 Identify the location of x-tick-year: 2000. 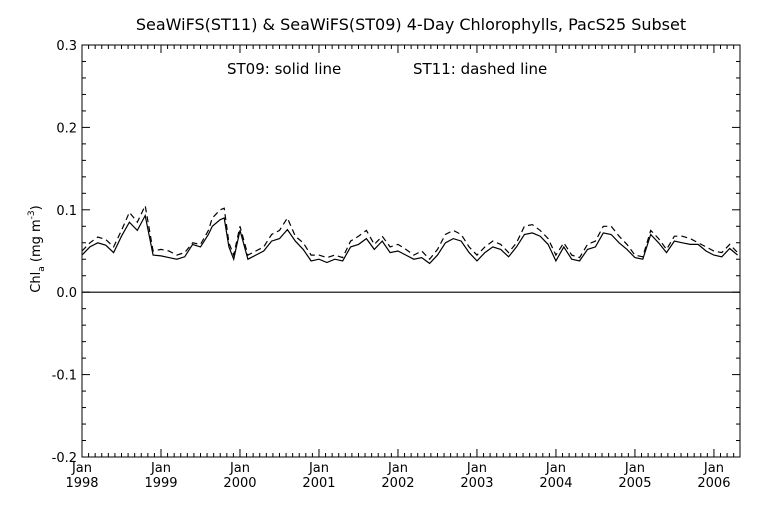
(239, 483).